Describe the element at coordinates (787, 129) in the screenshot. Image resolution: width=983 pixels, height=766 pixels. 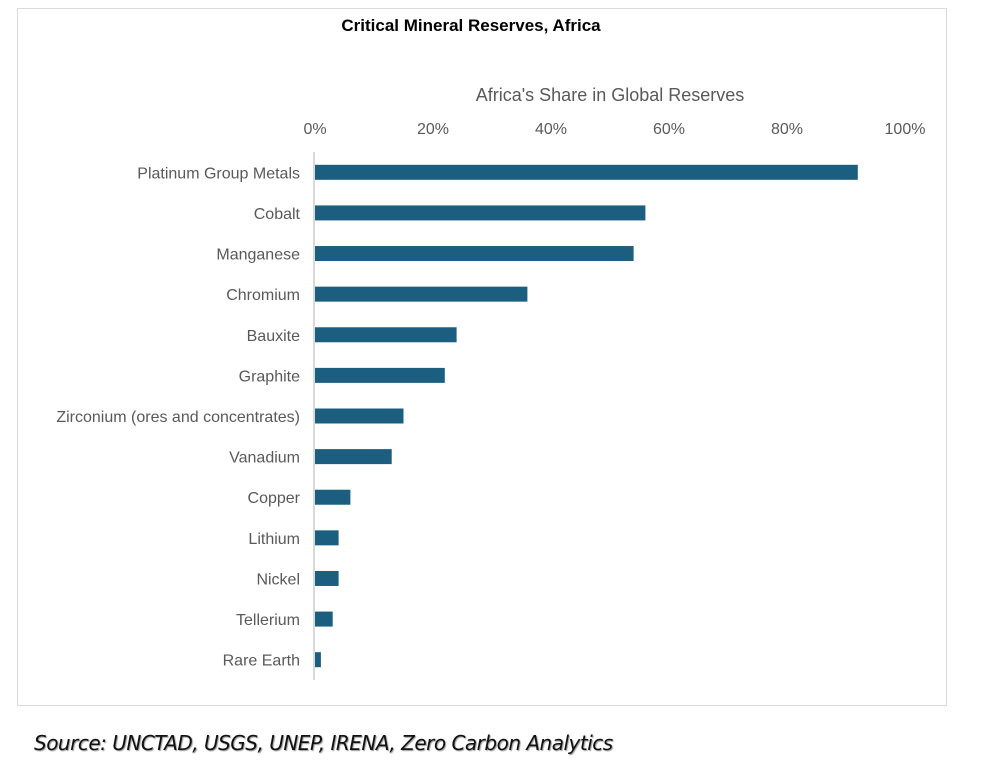
I see `x-tick-label: 80%` at that location.